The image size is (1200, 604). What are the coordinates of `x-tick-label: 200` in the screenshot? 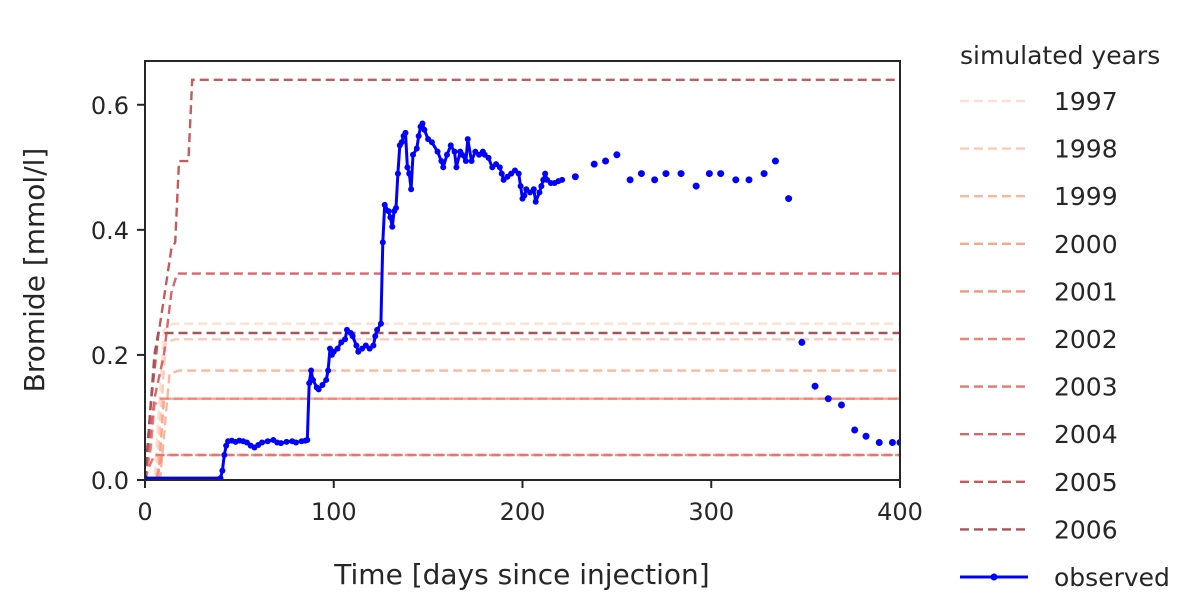 It's located at (523, 512).